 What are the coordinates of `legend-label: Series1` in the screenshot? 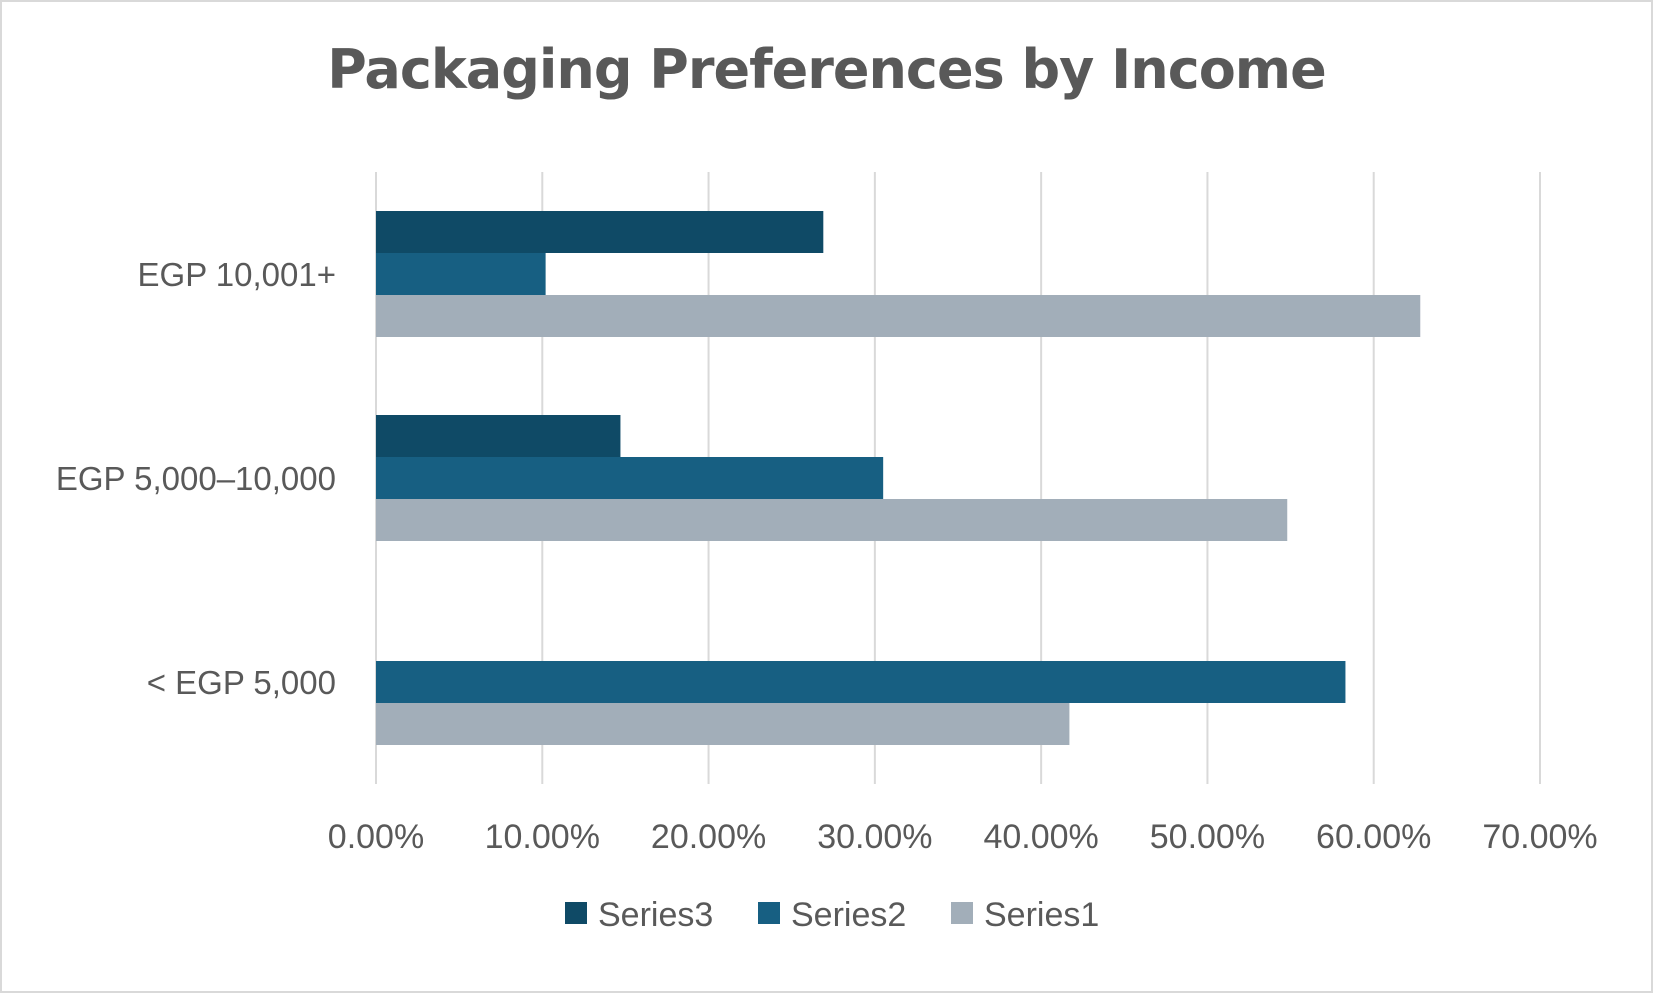 It's located at (1041, 915).